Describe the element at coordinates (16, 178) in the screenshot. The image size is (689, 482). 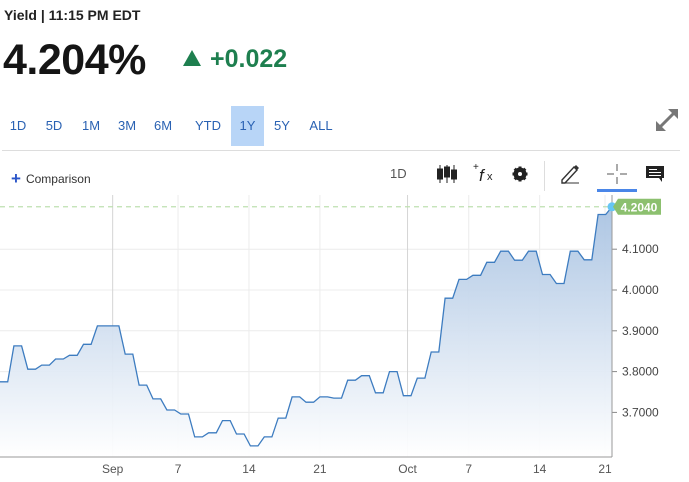
I see `plus-icon: +` at that location.